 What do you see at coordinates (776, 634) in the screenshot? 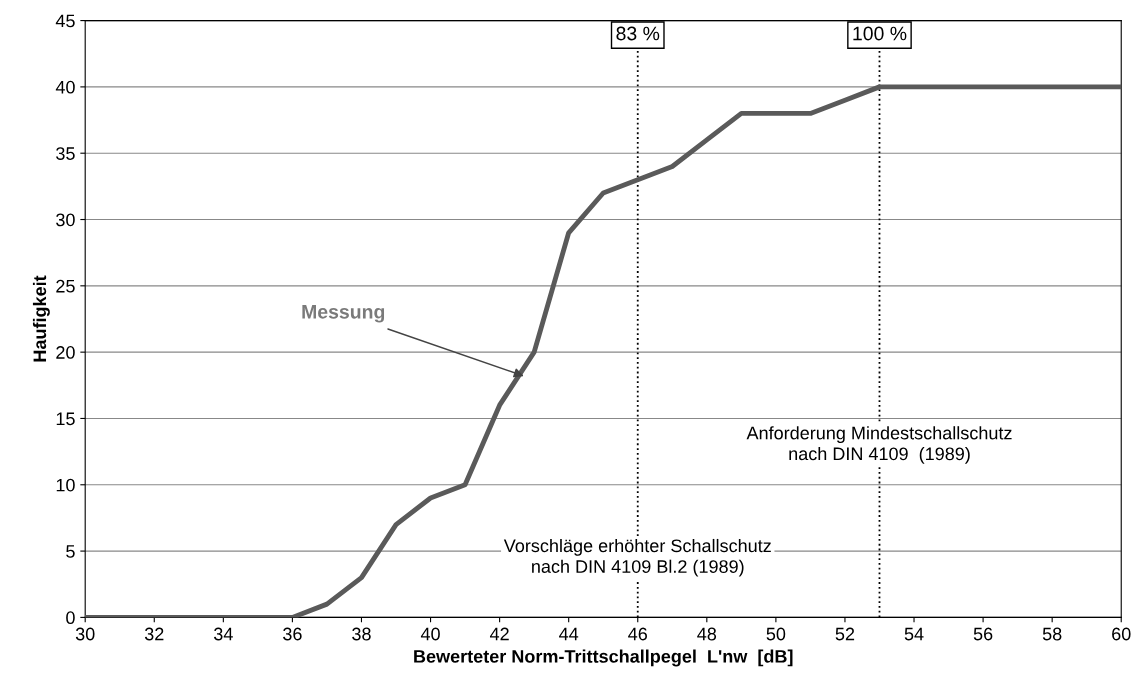
I see `x-tick-label: 50` at bounding box center [776, 634].